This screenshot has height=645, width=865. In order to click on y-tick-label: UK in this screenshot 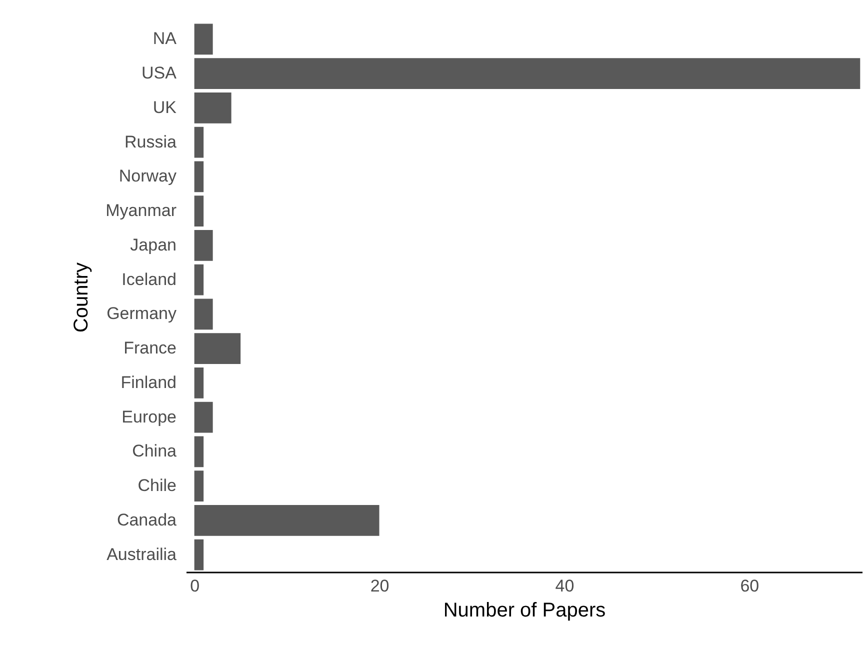, I will do `click(165, 107)`.